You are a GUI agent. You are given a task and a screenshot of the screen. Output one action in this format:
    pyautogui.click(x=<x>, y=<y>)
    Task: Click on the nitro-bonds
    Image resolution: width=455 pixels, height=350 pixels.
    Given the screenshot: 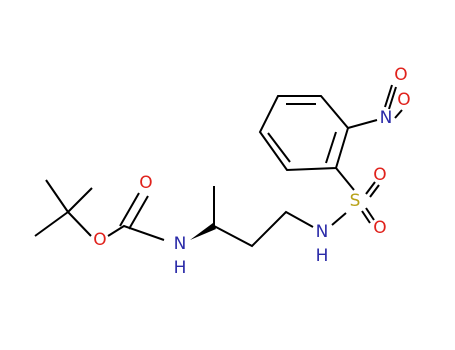 What is the action you would take?
    pyautogui.click(x=375, y=106)
    